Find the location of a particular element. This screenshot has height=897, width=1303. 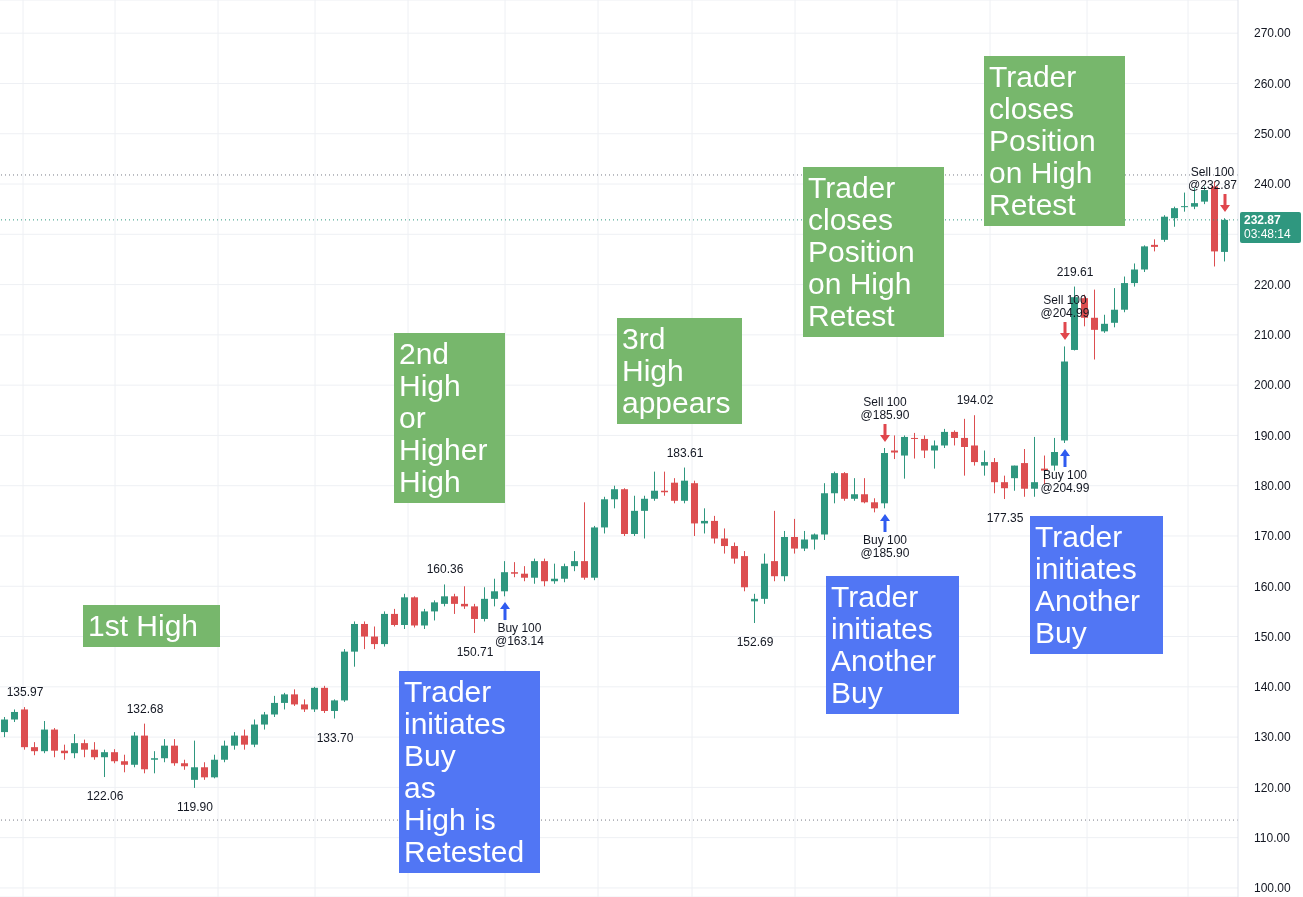

annotation: 132.68 is located at coordinates (145, 708).